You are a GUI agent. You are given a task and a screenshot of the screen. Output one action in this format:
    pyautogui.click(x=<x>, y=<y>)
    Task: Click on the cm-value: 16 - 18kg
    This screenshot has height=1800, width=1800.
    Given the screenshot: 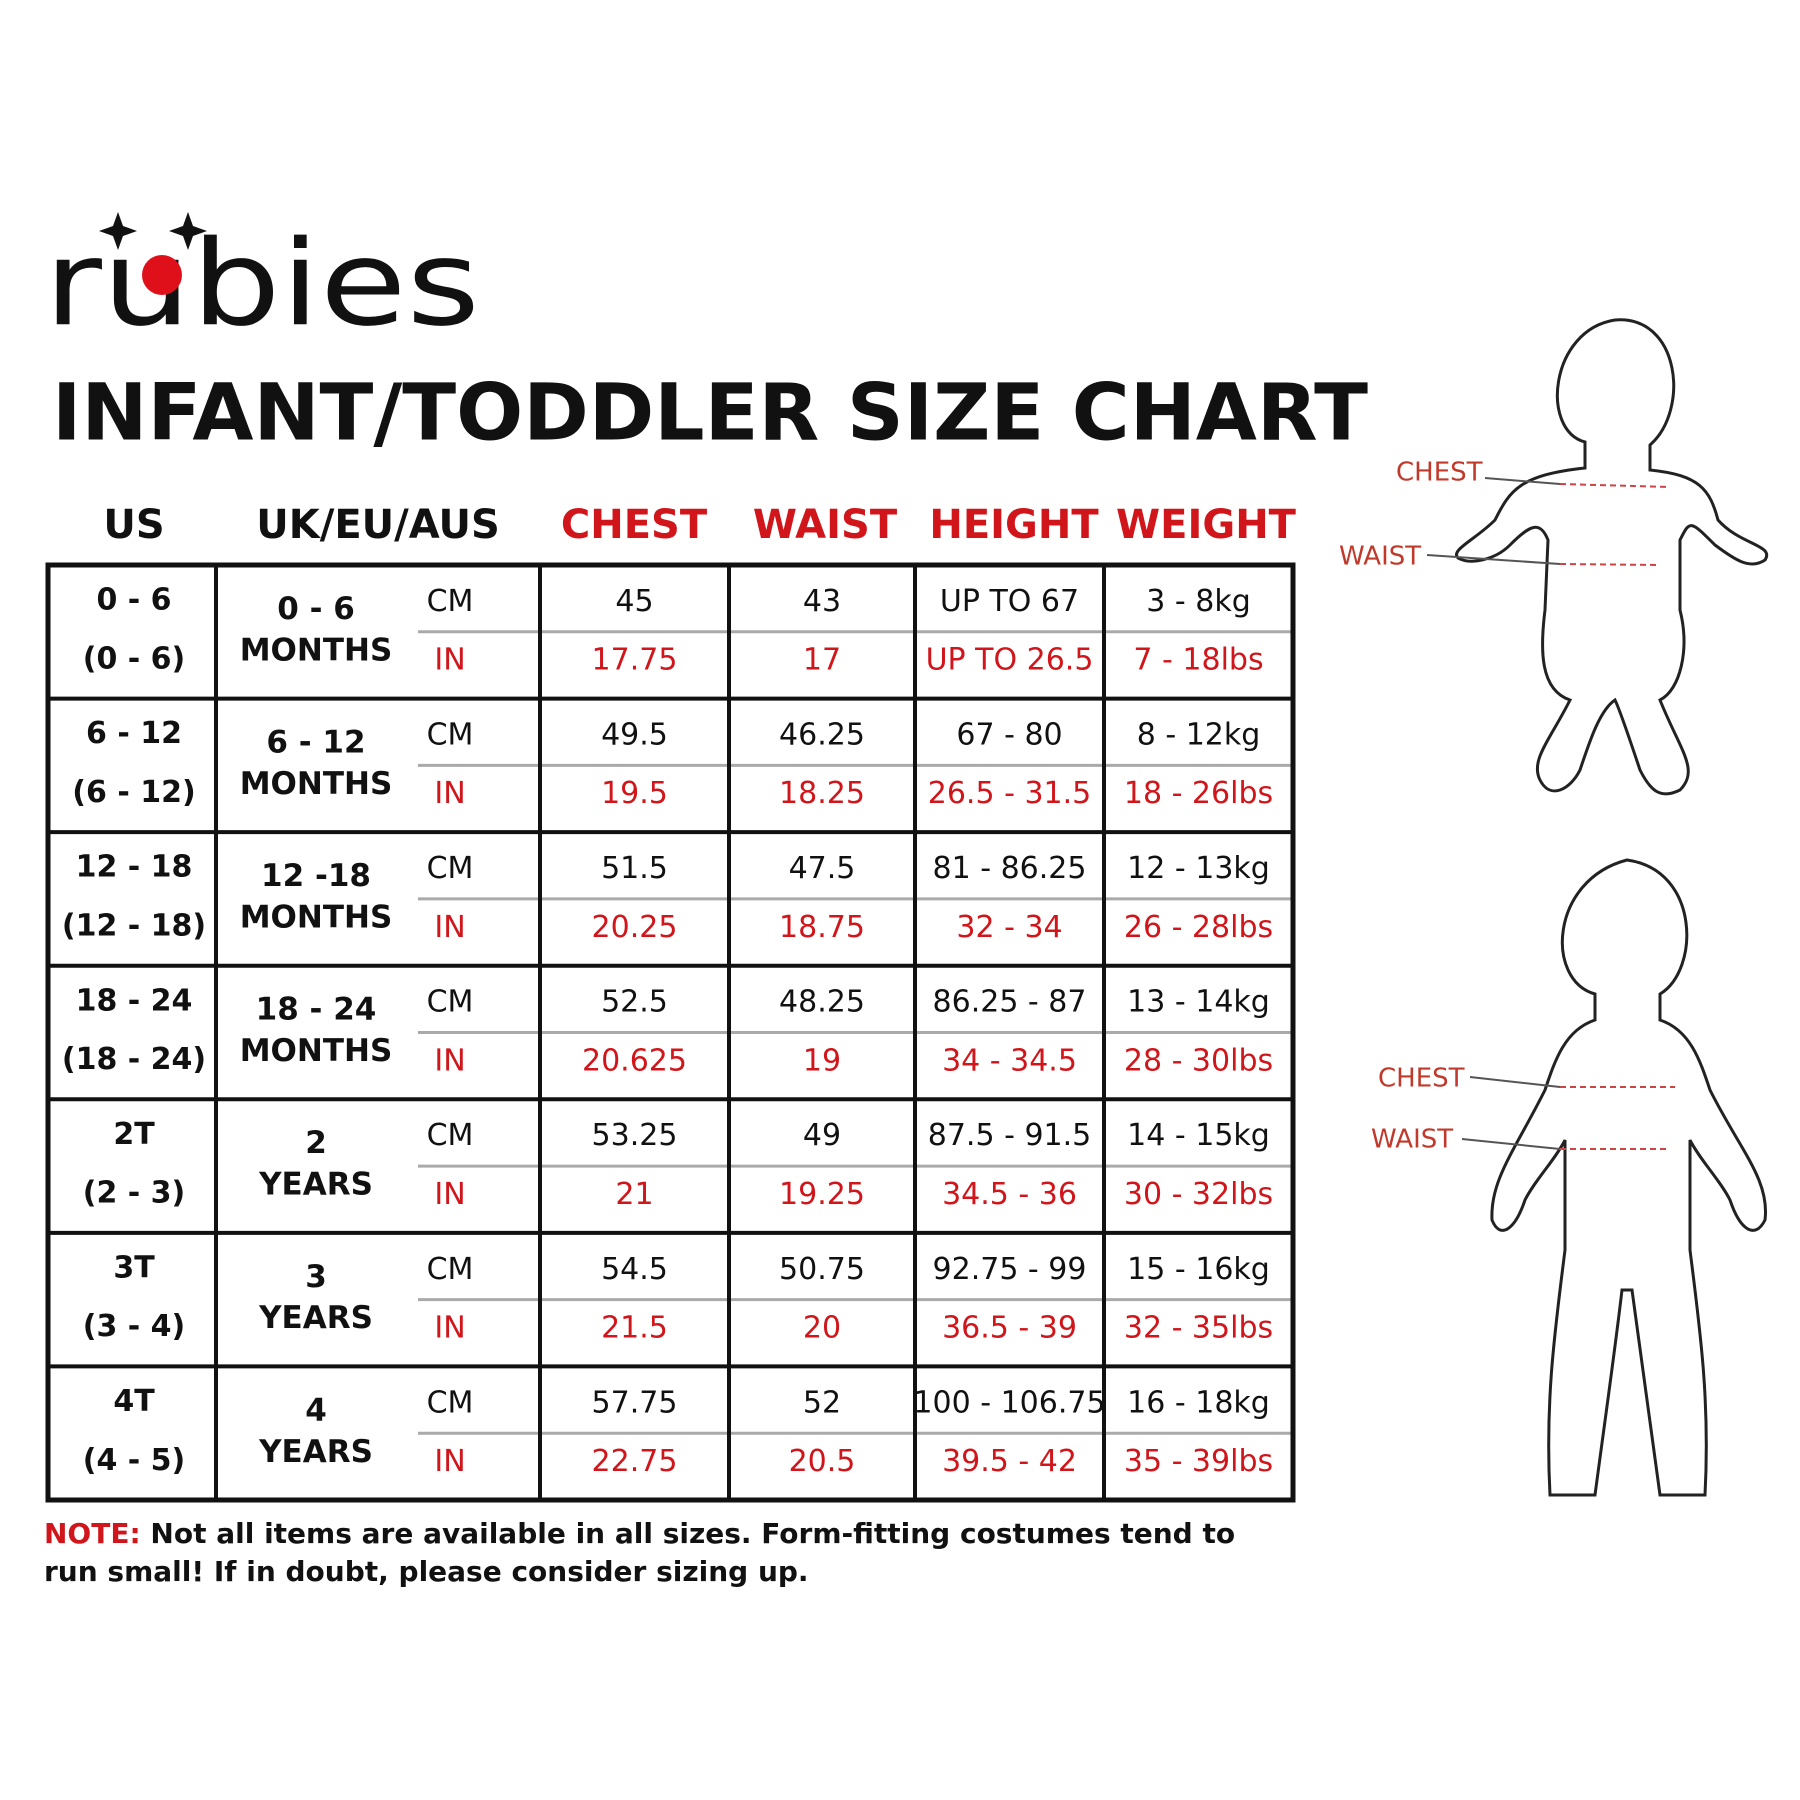 What is the action you would take?
    pyautogui.click(x=1198, y=1402)
    